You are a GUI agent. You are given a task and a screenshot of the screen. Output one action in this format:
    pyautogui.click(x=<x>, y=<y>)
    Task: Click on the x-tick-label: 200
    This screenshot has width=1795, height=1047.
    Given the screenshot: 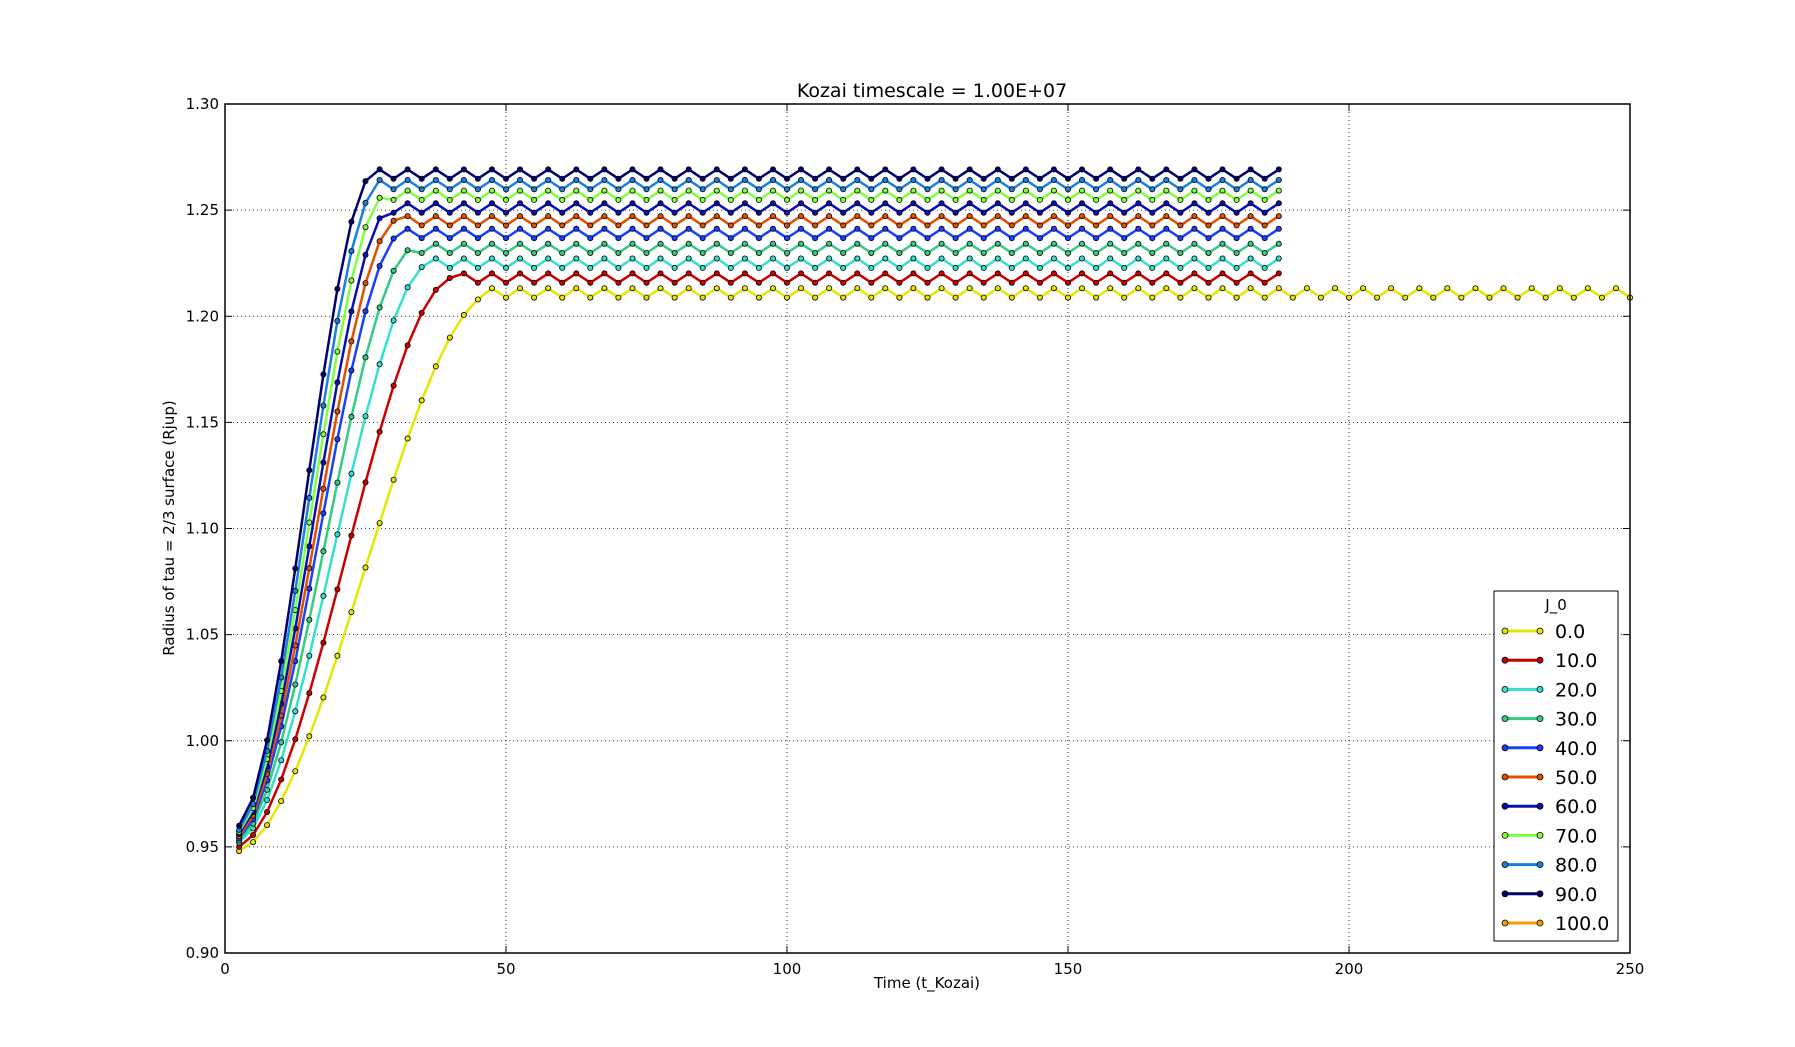 What is the action you would take?
    pyautogui.click(x=1349, y=969)
    